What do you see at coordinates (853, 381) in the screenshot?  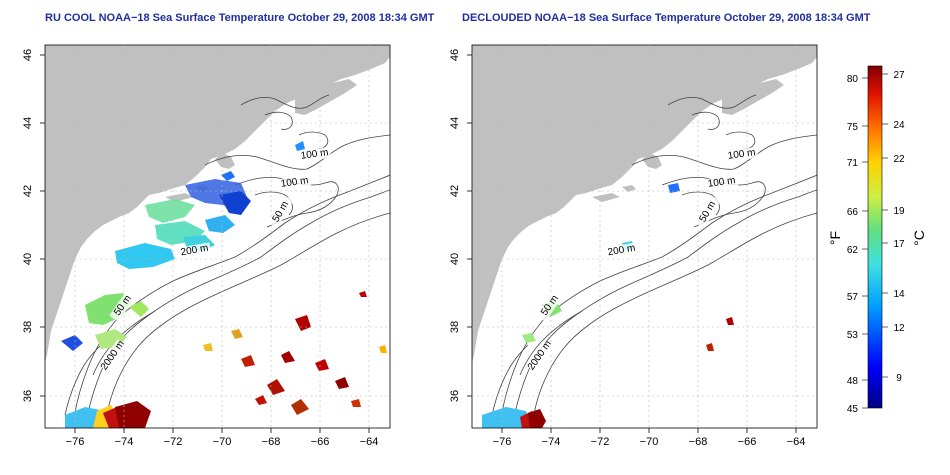 I see `colorbar-f-label: 48` at bounding box center [853, 381].